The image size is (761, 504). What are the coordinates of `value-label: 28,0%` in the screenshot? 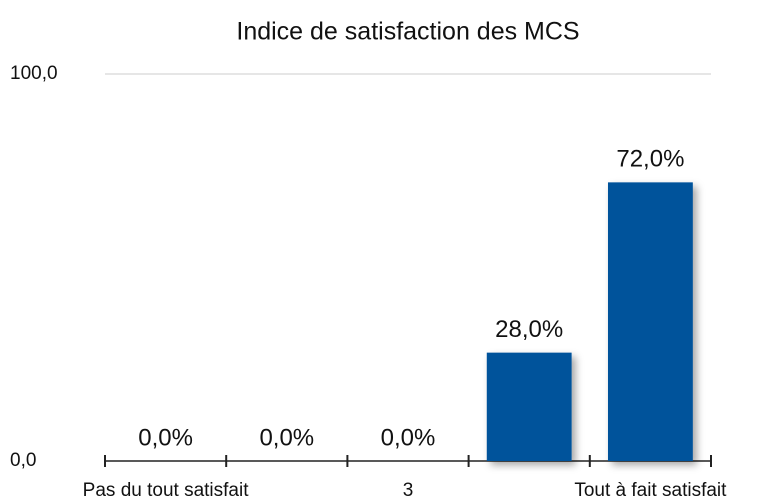 It's located at (529, 329).